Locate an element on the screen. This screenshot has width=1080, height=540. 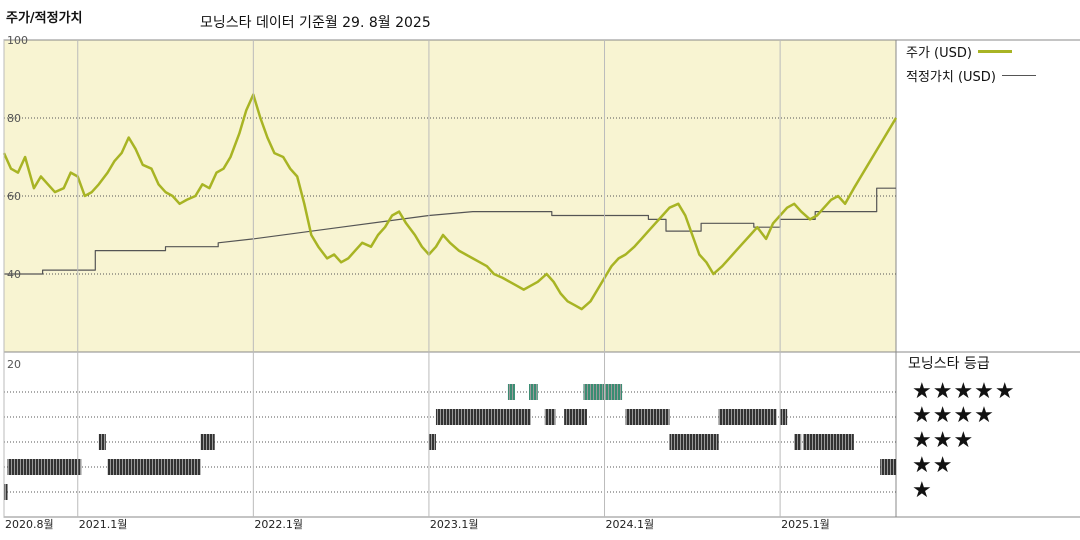
as-of-date: 모닝스타 데이터 기준월 29. 8월 2025 is located at coordinates (315, 23).